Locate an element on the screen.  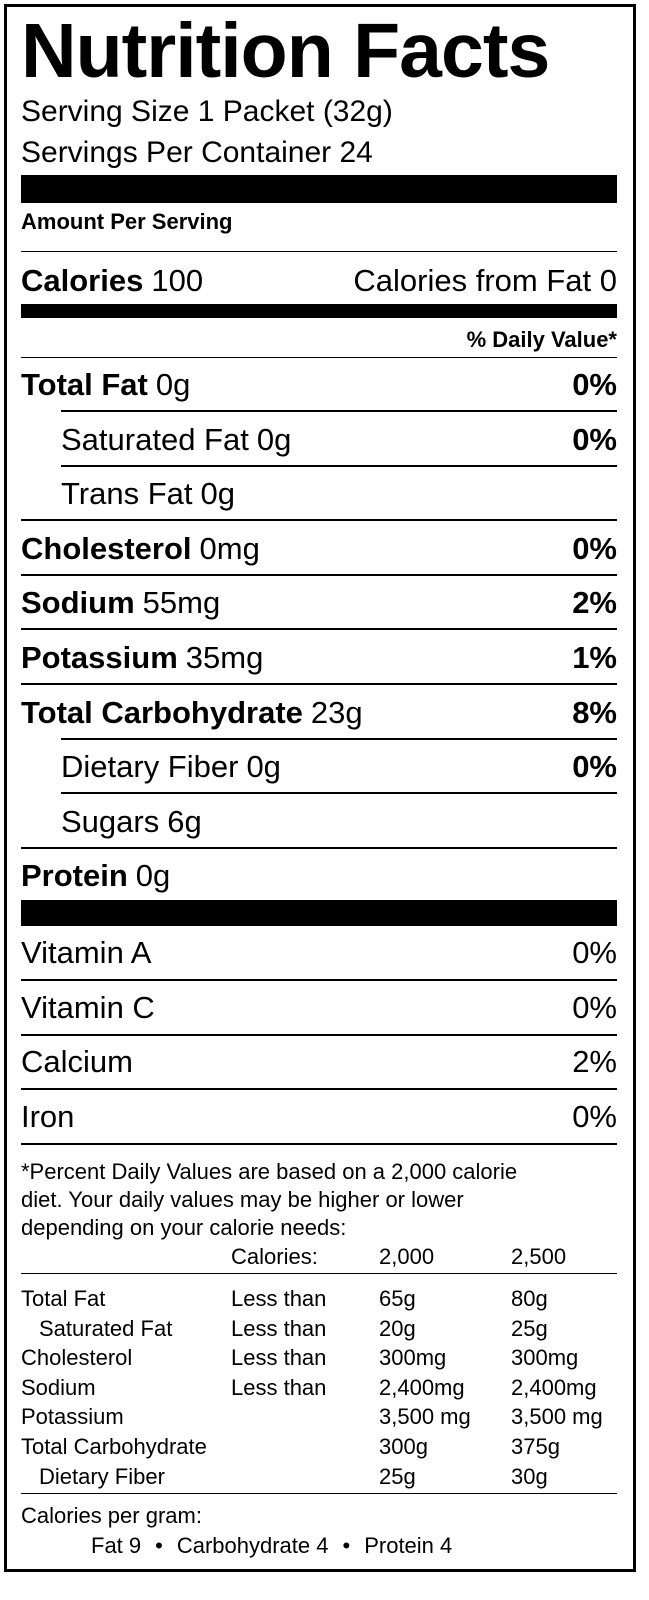
nutrient-name: Protein is located at coordinates (74, 876).